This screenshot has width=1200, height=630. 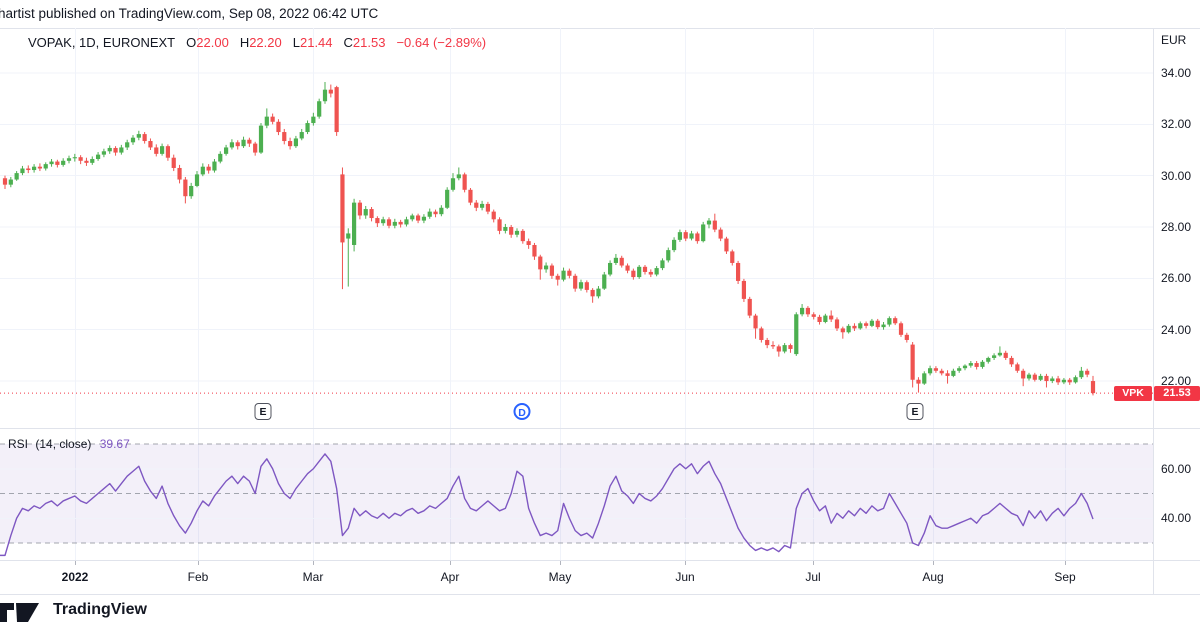 I want to click on rsi-axis-tick: 60.00, so click(x=1176, y=468).